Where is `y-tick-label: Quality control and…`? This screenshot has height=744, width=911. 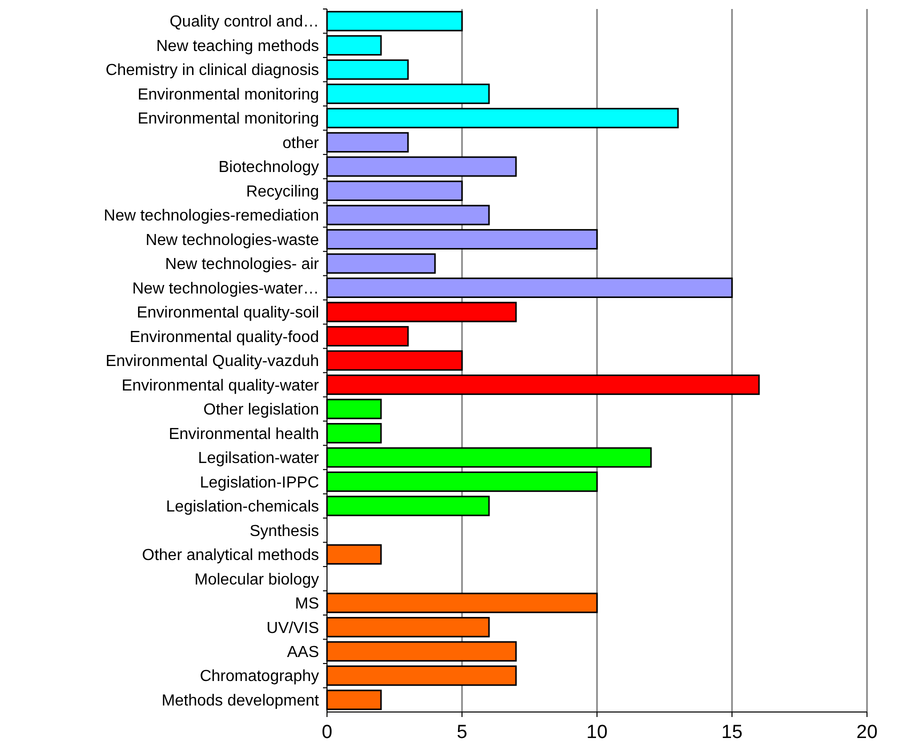
y-tick-label: Quality control and… is located at coordinates (244, 22).